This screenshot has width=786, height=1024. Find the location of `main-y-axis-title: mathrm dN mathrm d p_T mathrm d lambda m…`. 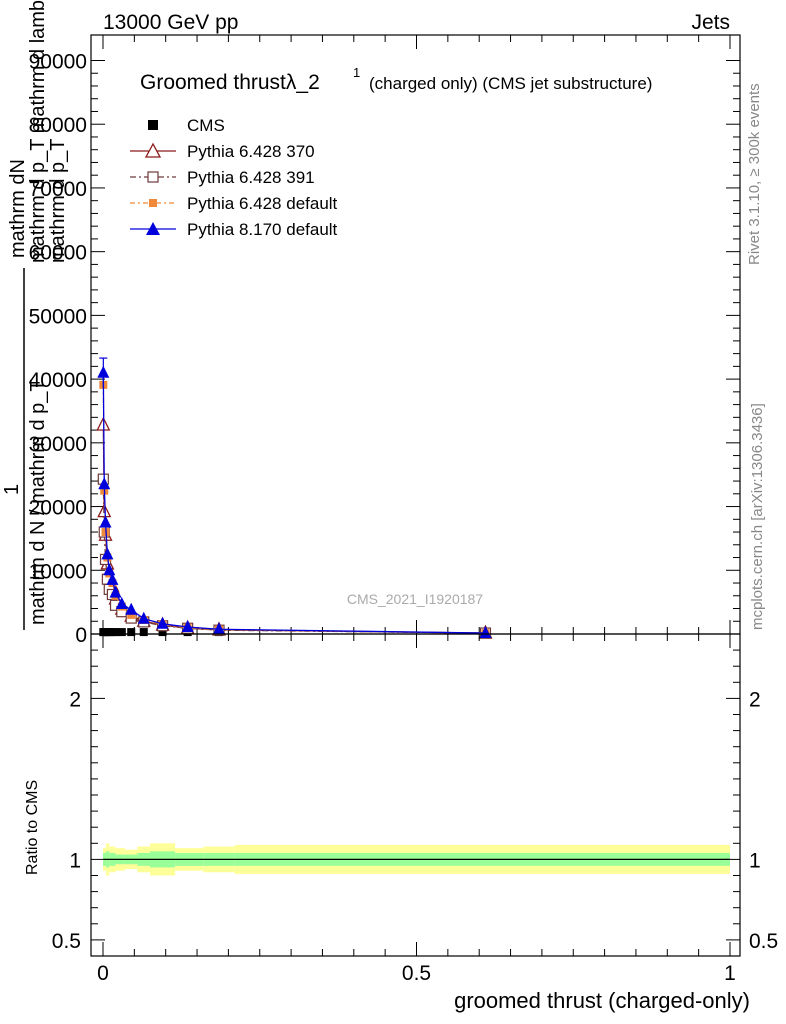

main-y-axis-title: mathrm dN mathrm d p_T mathrm d lambda m… is located at coordinates (35, 315).